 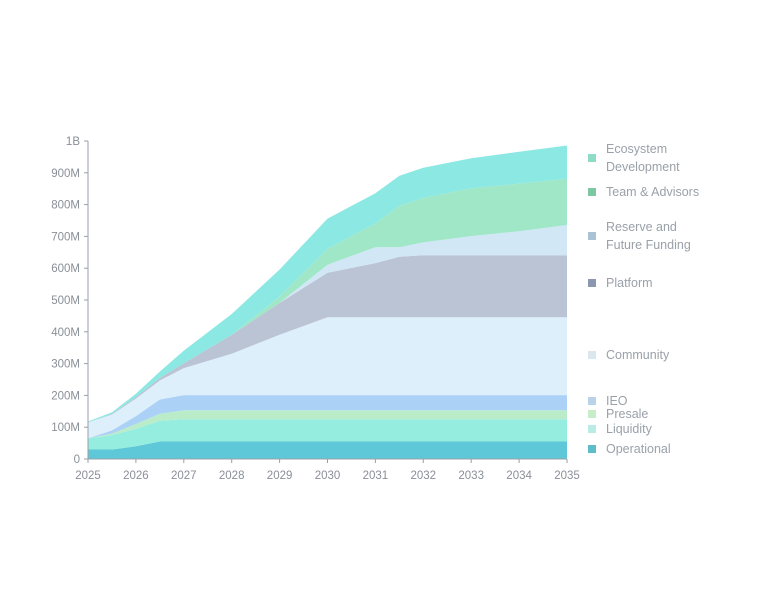 I want to click on area-ieo, so click(x=327, y=417).